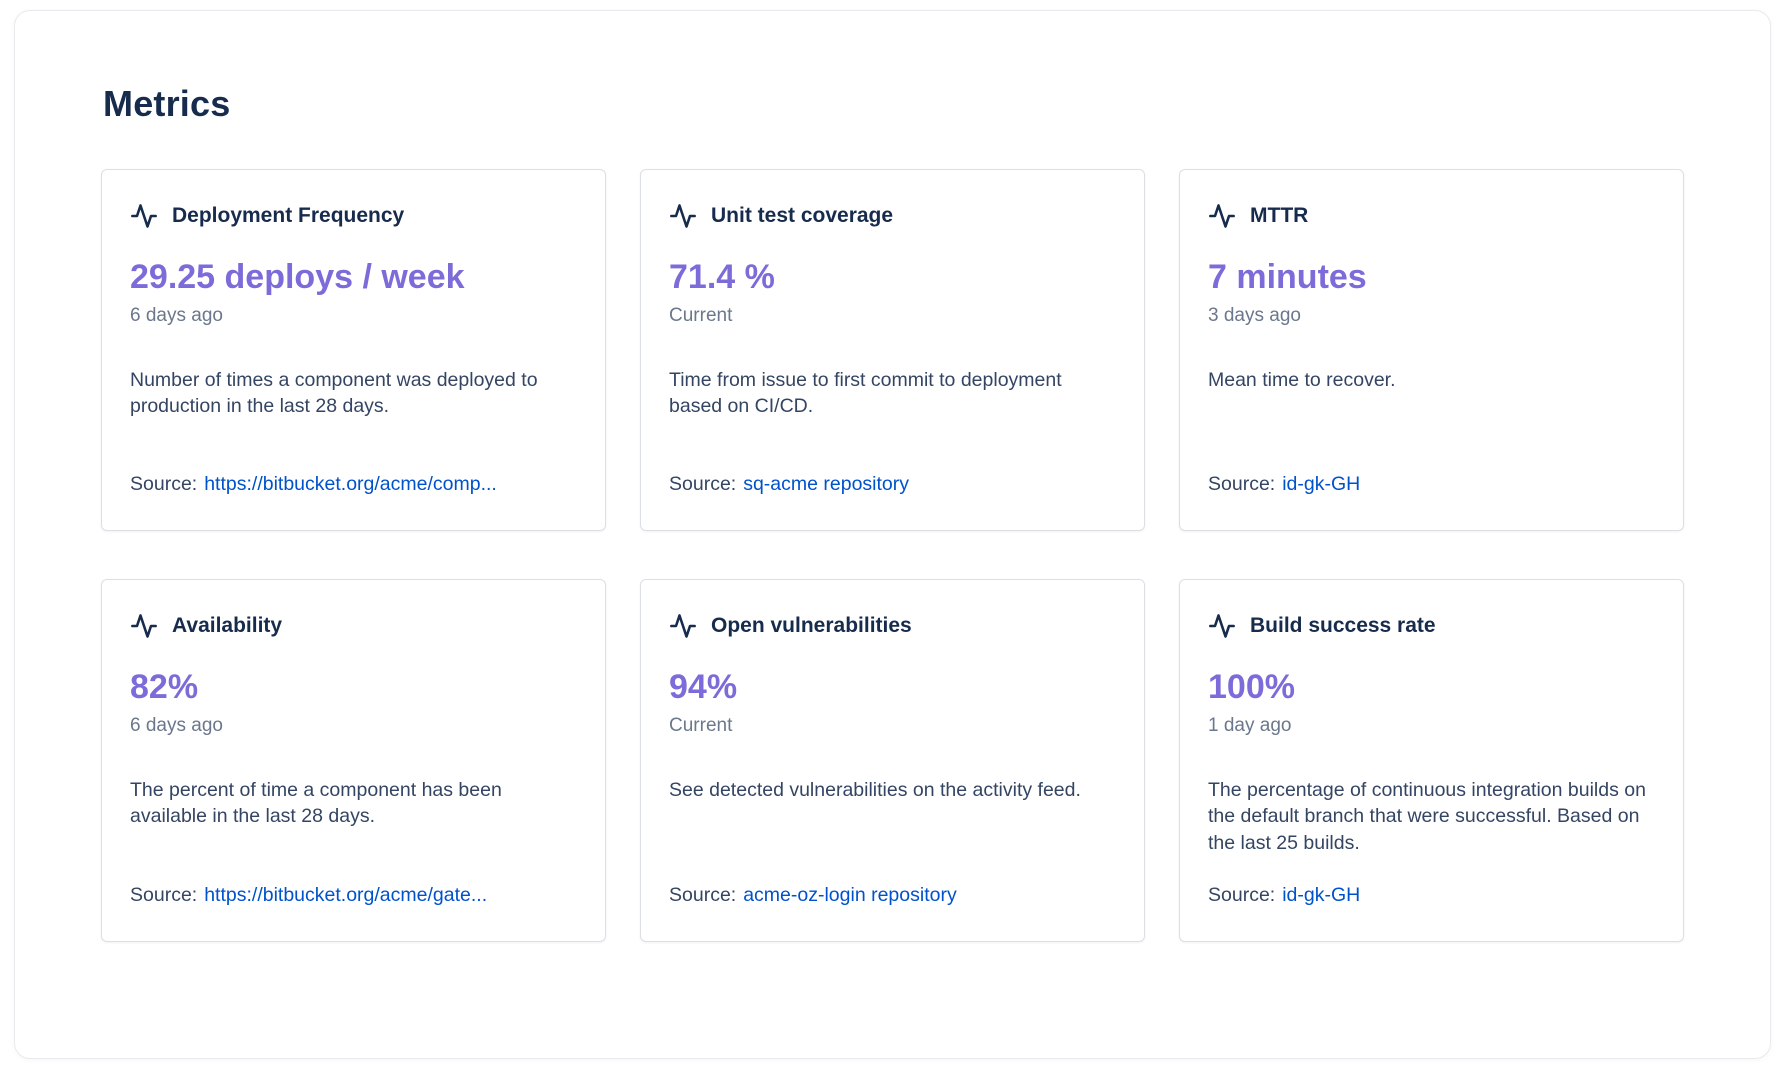 This screenshot has width=1785, height=1071. I want to click on metric-source-row: Source: sq-acme repository, so click(892, 470).